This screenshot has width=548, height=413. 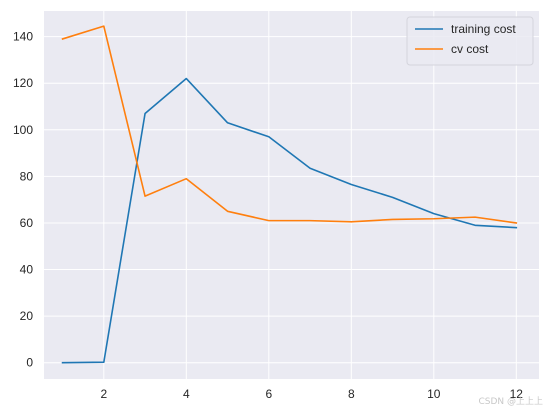 I want to click on y-tick-label: 140, so click(x=23, y=37).